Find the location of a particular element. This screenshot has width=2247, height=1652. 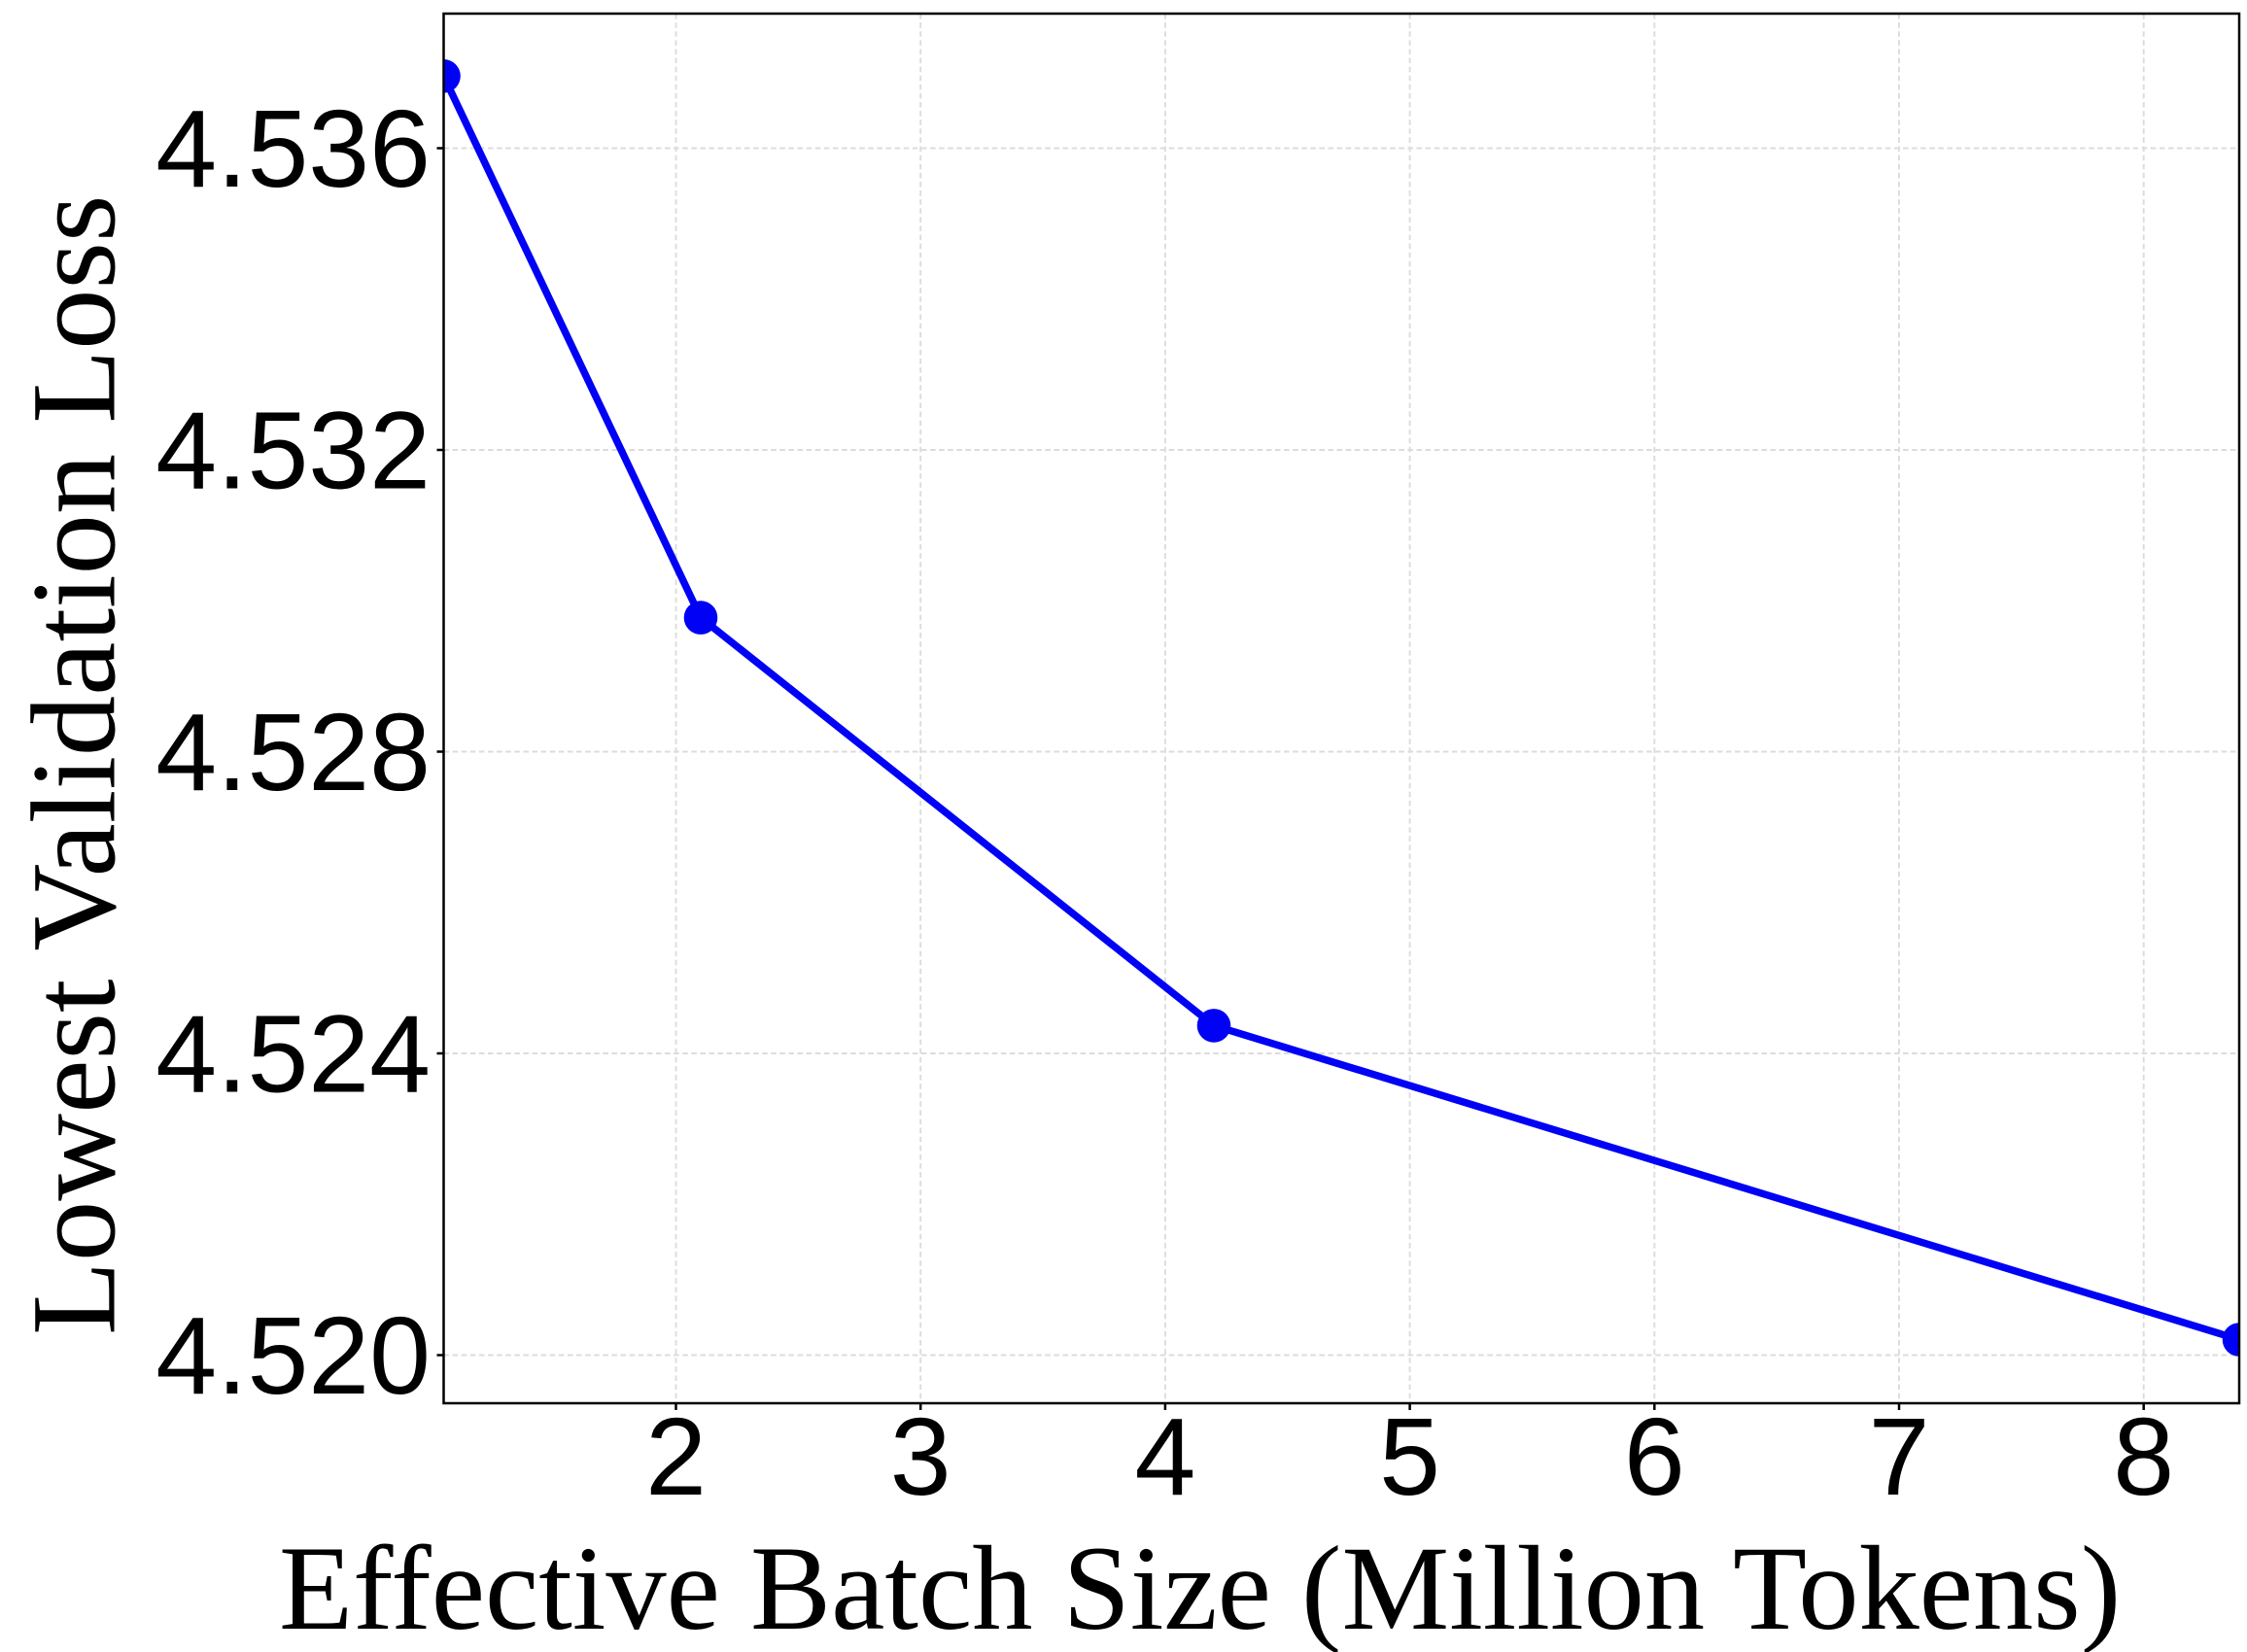

svg-text: 6 is located at coordinates (1655, 1457).